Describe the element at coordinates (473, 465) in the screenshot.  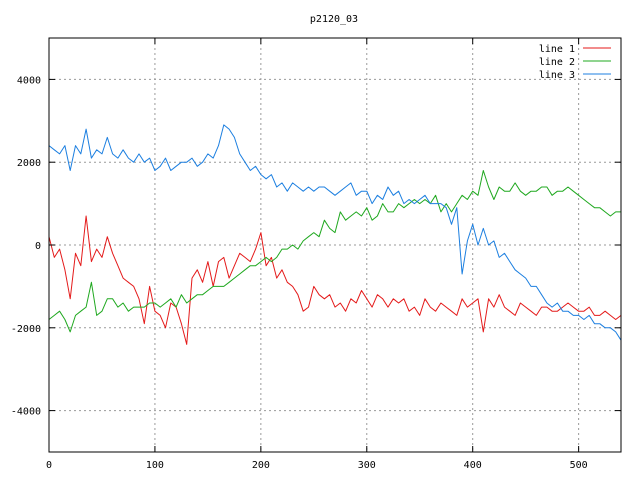
I see `x-tick-label: 400` at that location.